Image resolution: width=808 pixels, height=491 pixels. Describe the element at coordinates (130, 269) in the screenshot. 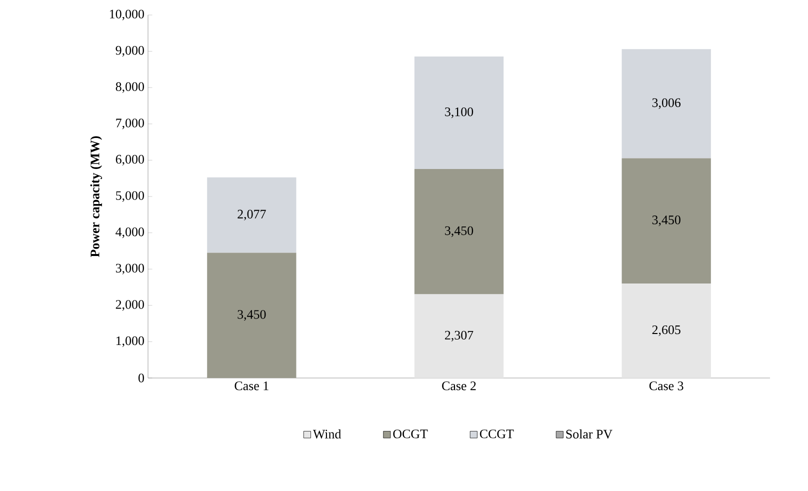

I see `y-tick-label: 3,000` at that location.